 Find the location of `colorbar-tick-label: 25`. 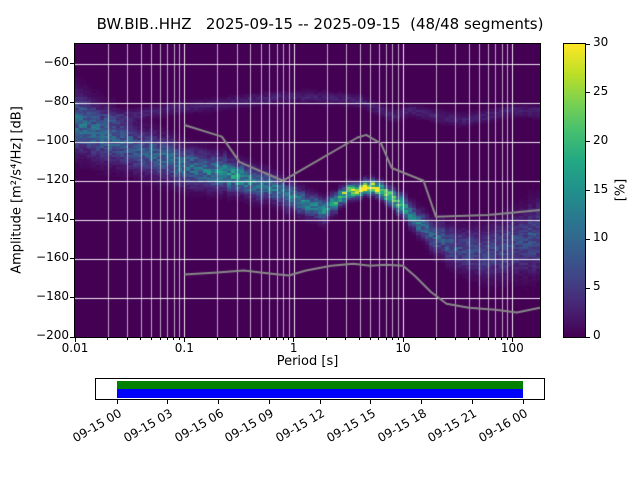

colorbar-tick-label: 25 is located at coordinates (601, 90).